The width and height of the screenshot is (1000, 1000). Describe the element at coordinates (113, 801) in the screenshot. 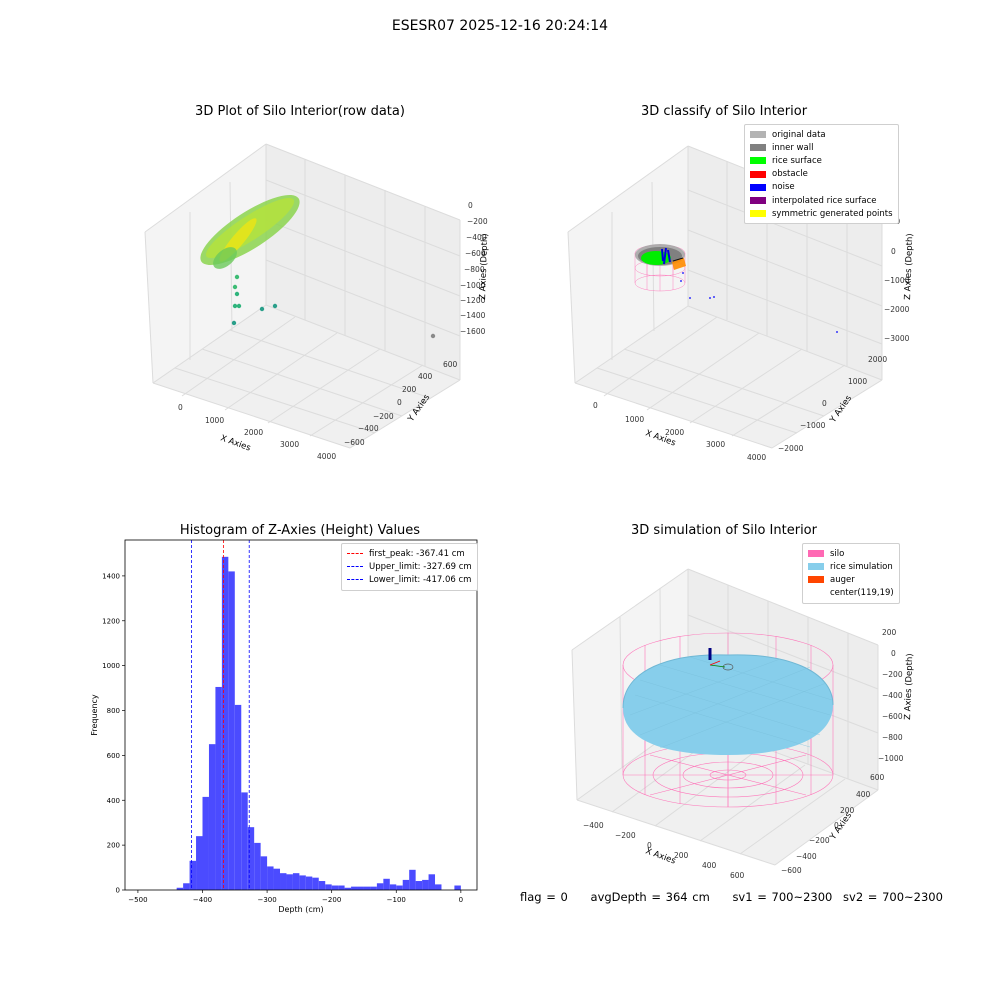

I see `y-tick-label: 400` at that location.